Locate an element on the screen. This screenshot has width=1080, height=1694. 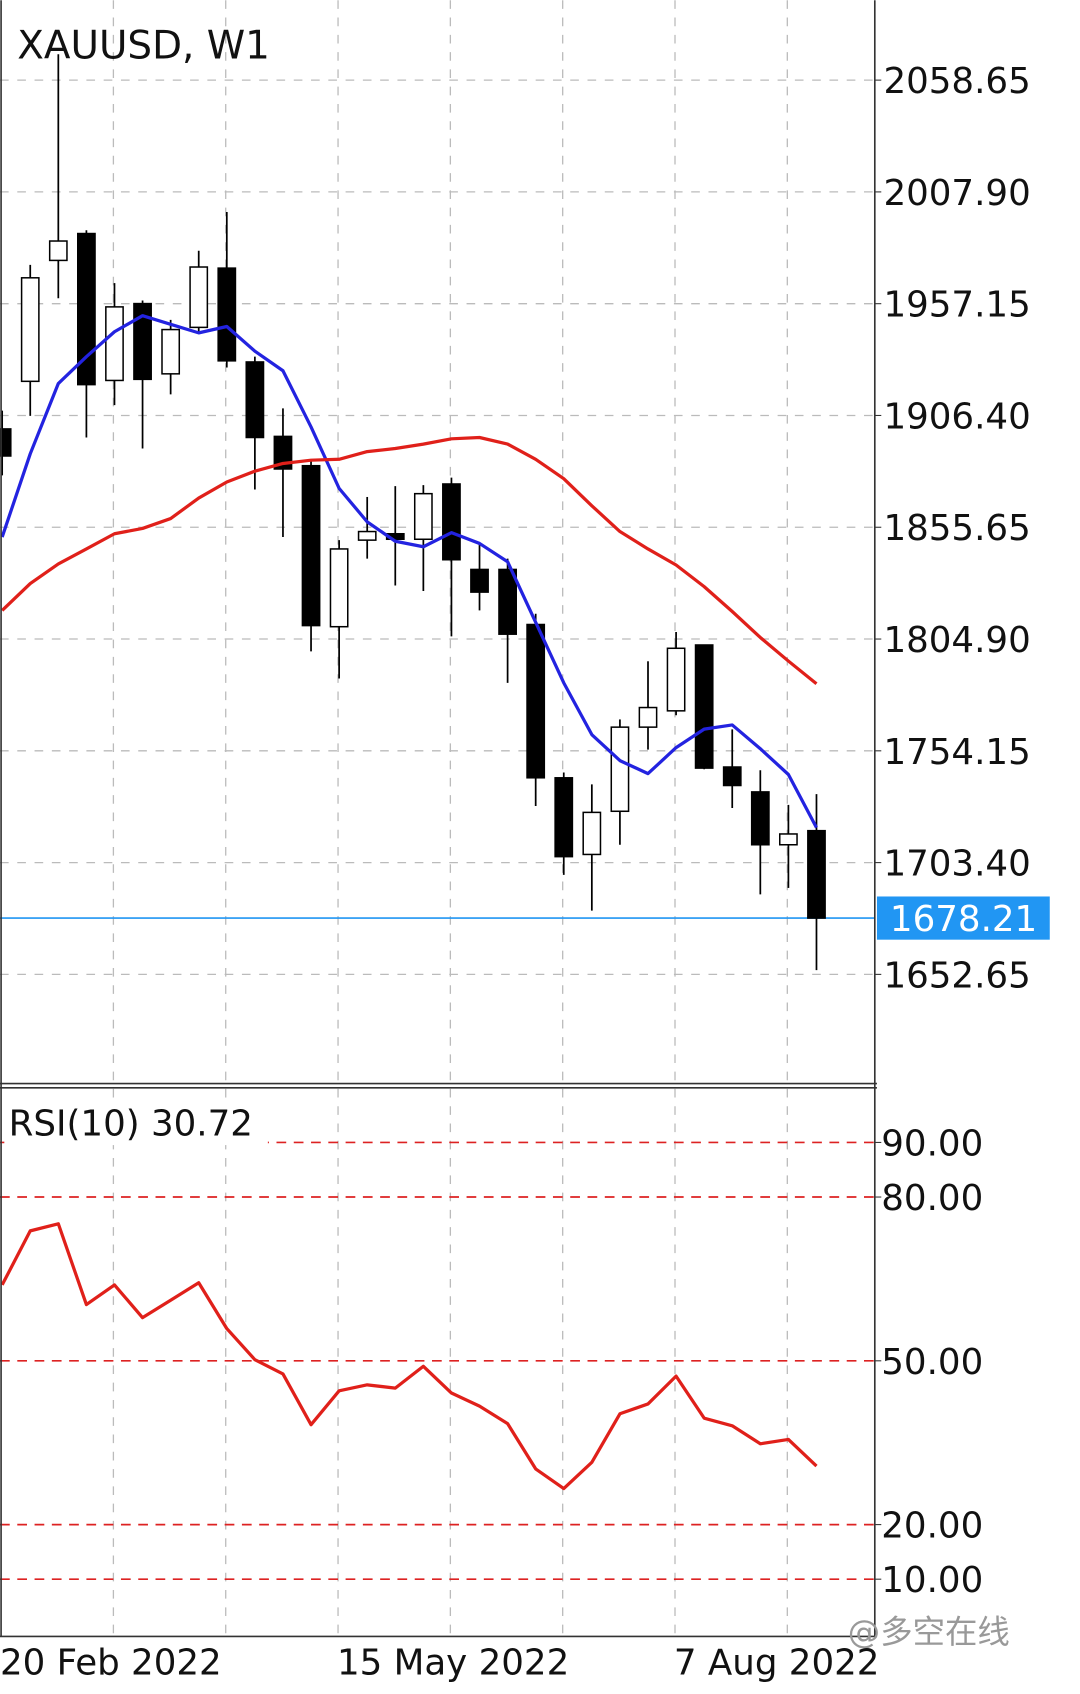
y-tick-label: 10.00 is located at coordinates (932, 1580).